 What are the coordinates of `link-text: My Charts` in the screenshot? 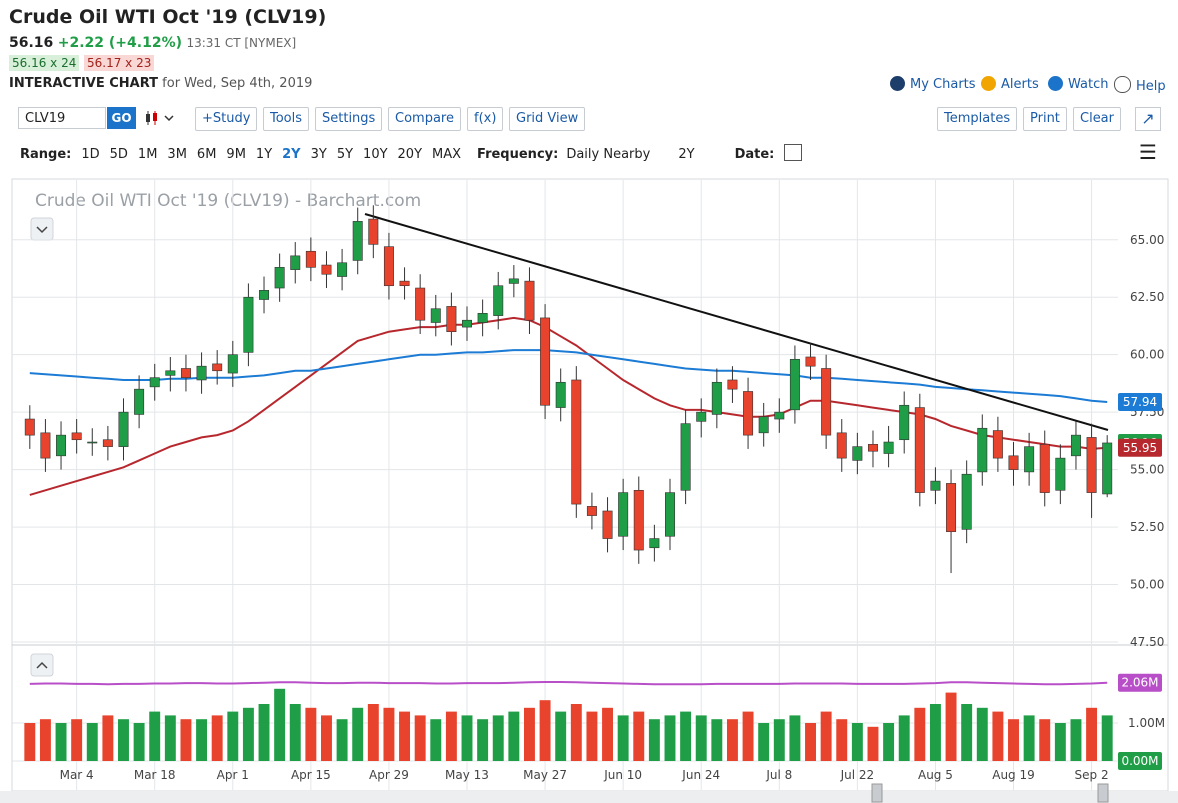 It's located at (943, 84).